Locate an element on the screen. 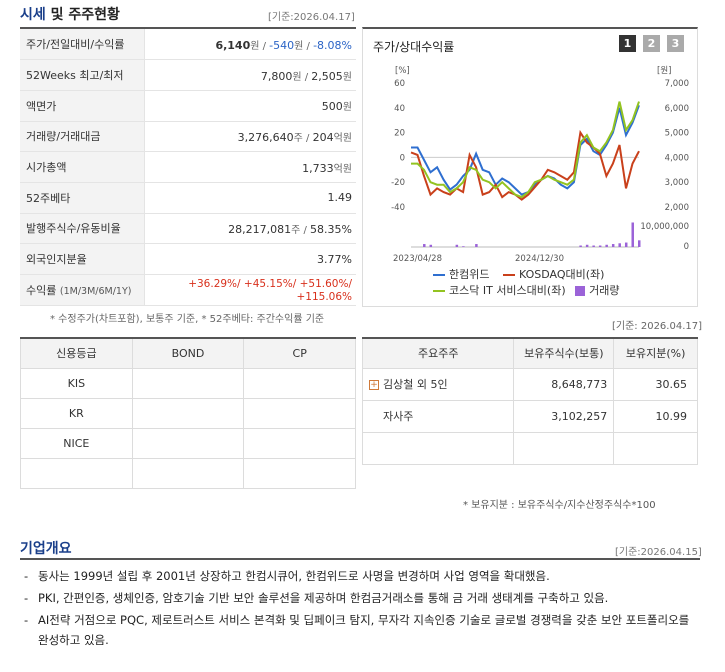 The width and height of the screenshot is (725, 672). market-row-value: 7,800원 / 2,505원 is located at coordinates (250, 75).